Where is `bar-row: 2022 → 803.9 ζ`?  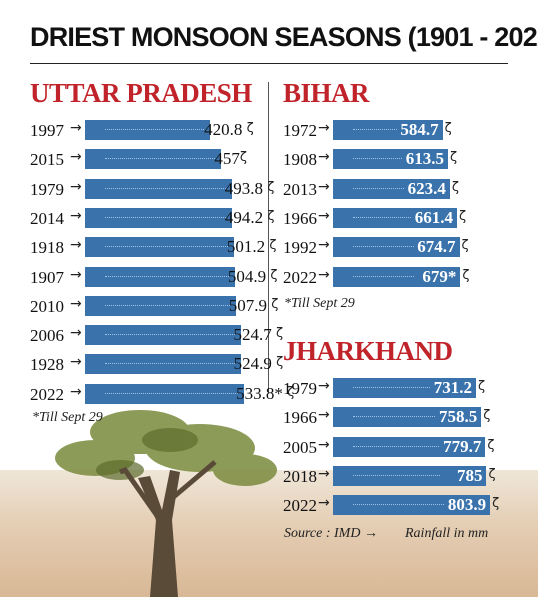 bar-row: 2022 → 803.9 ζ is located at coordinates (403, 505).